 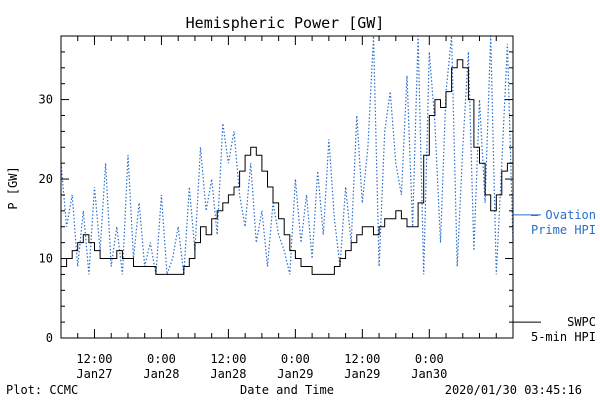 I want to click on x-tick-label-date: Jan27, so click(x=94, y=374).